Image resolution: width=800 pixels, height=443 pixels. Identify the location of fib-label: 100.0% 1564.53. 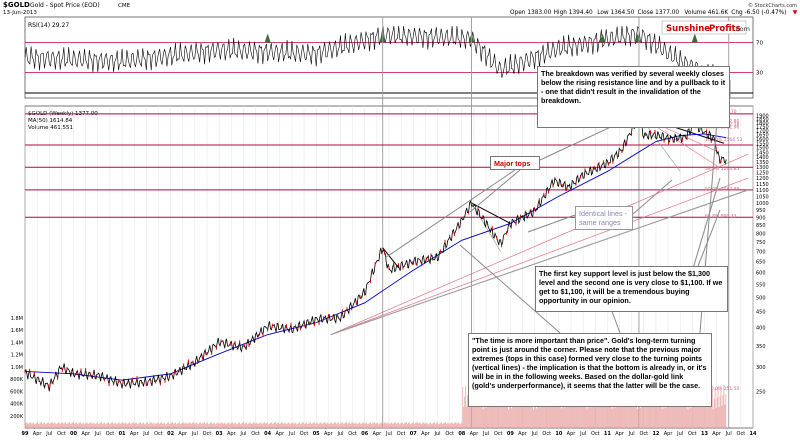
(723, 140).